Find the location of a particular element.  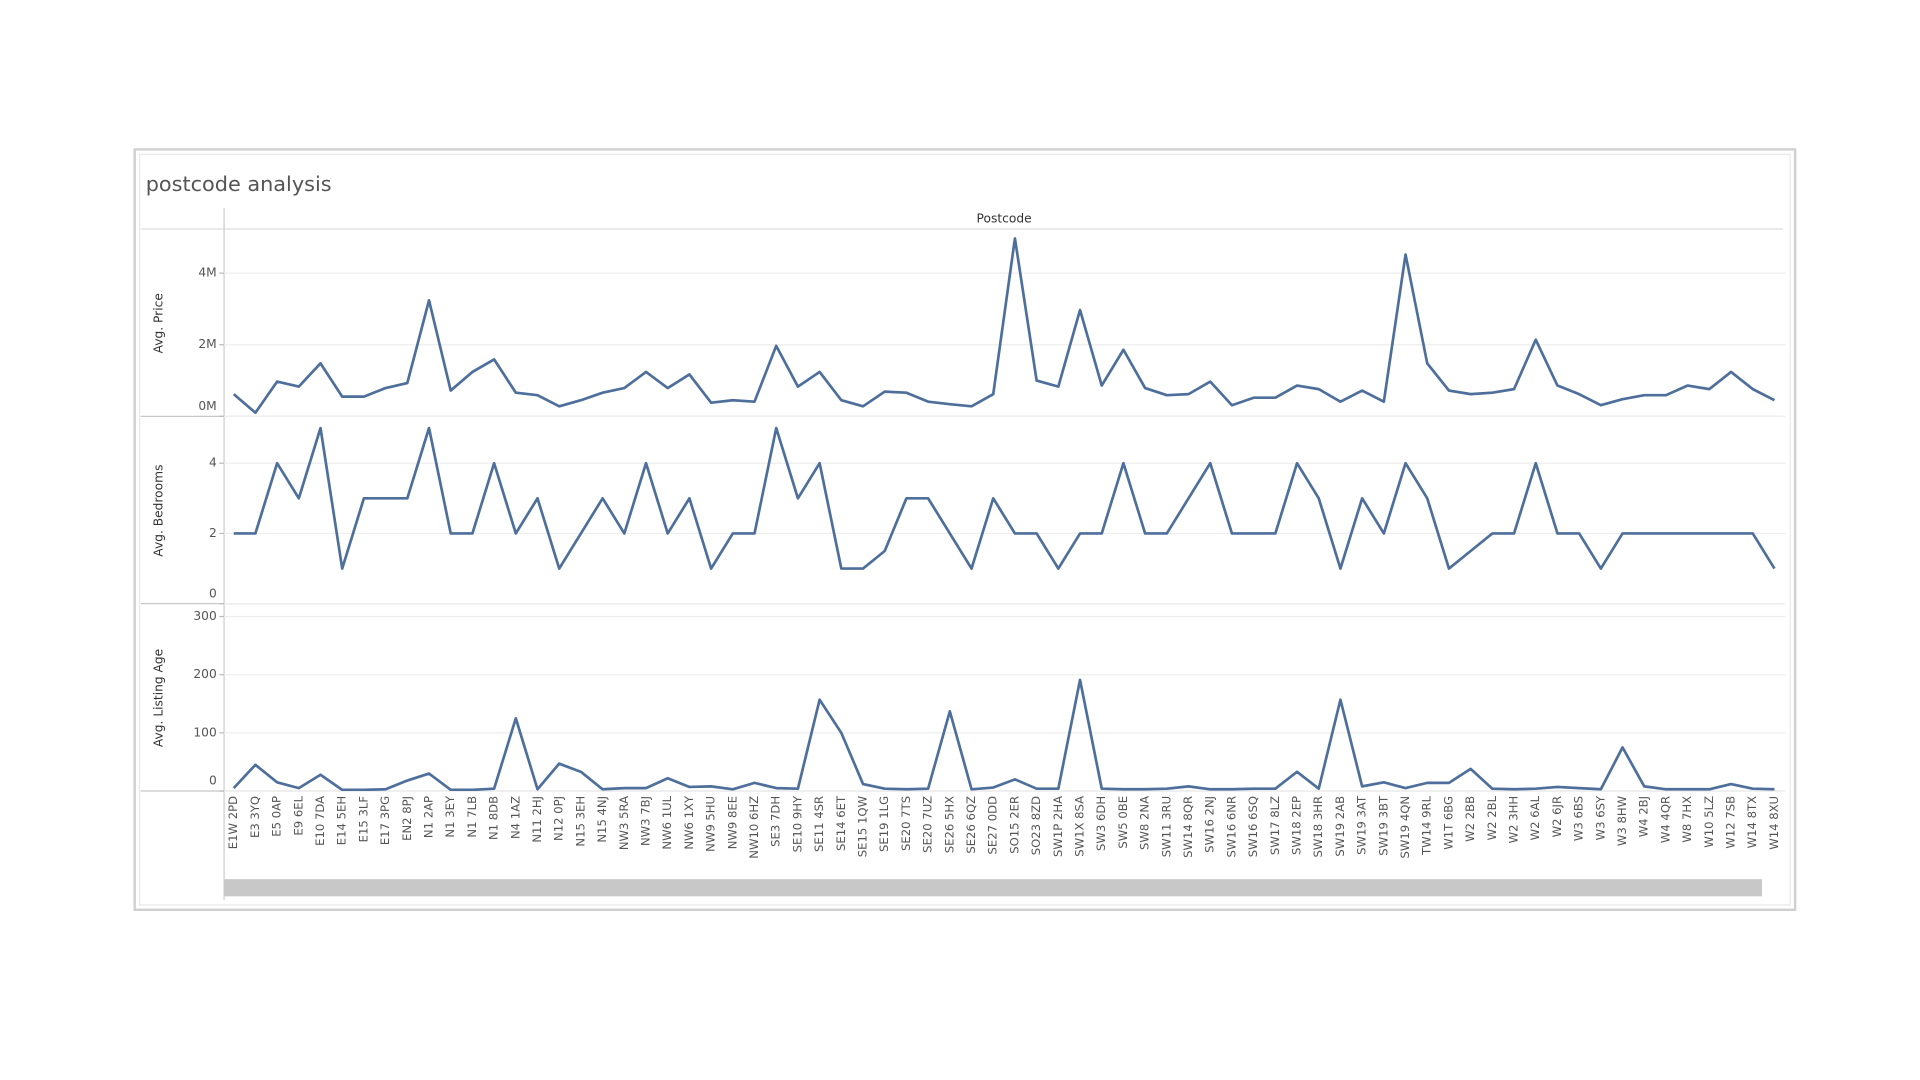

x-tick-label: NW9 5HU is located at coordinates (711, 824).